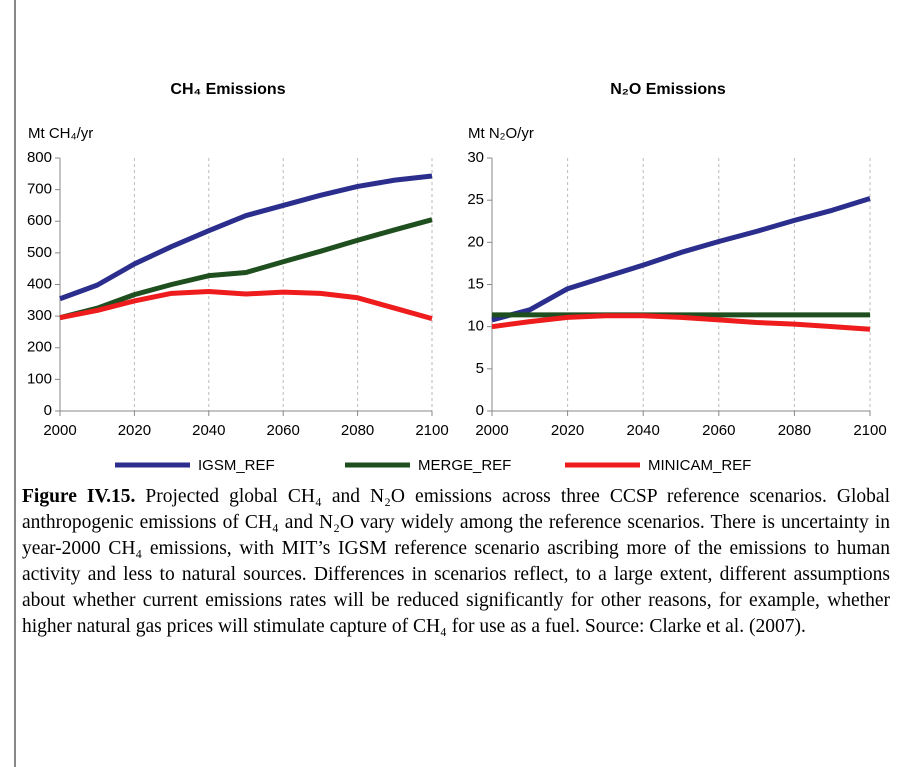  I want to click on legend-label: MERGE_REF, so click(464, 465).